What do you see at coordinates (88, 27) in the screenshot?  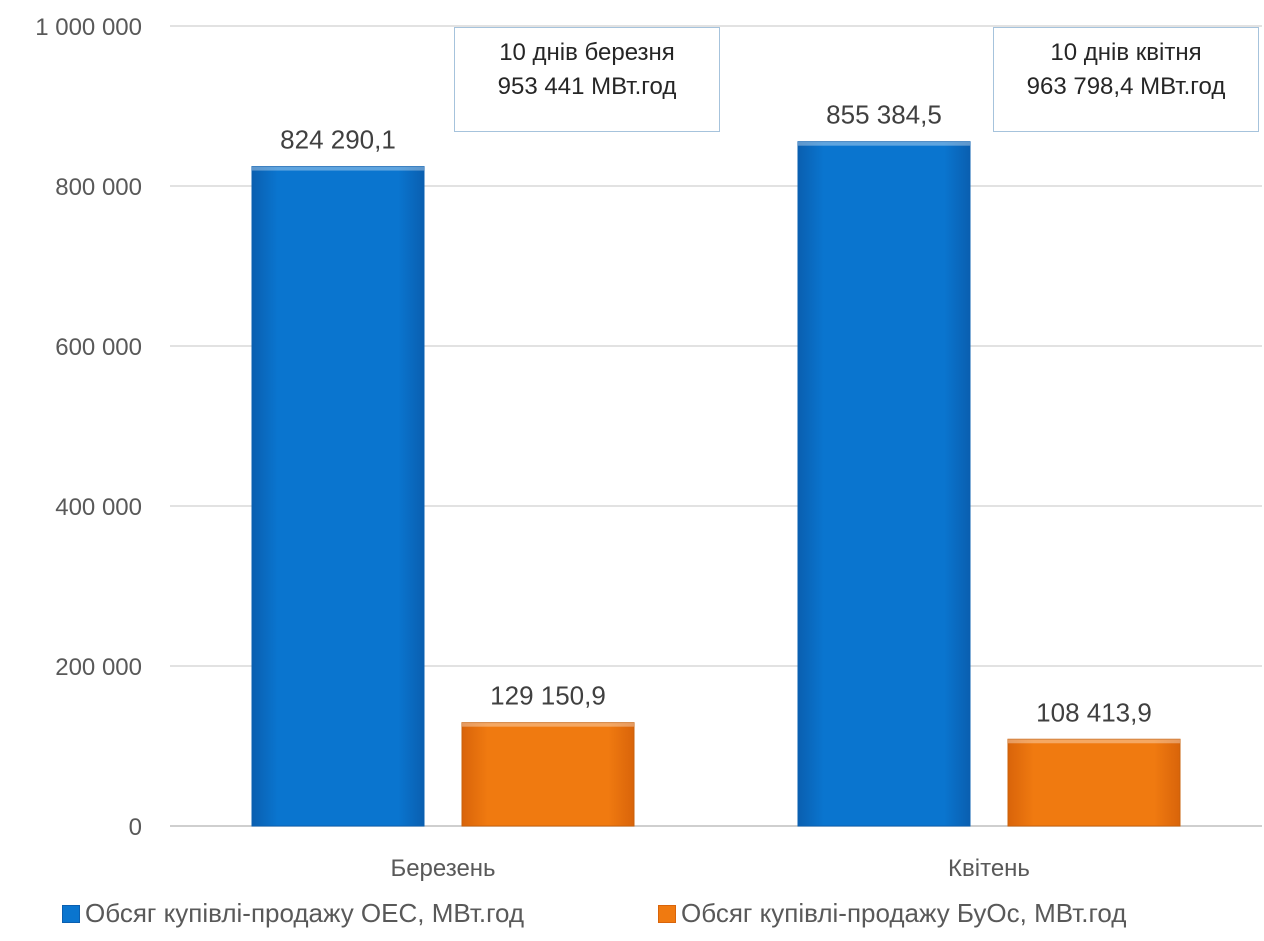 I see `y-tick-label: 1 000 000` at bounding box center [88, 27].